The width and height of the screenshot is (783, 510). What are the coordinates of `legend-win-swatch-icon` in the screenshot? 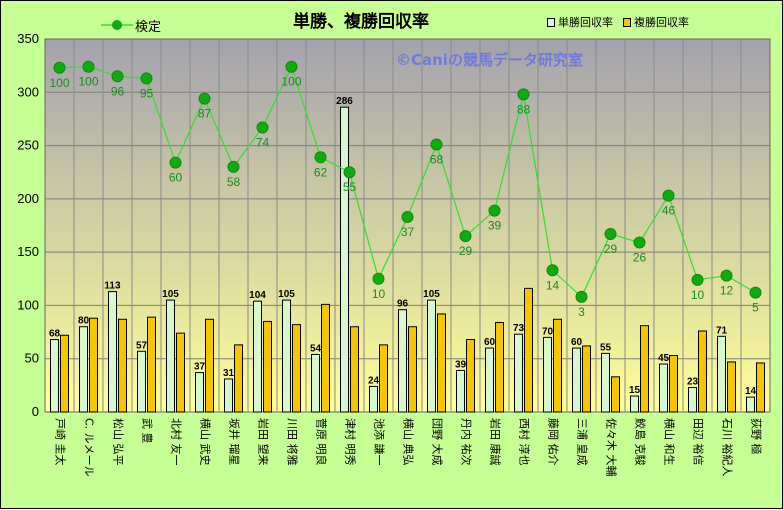 It's located at (551, 22).